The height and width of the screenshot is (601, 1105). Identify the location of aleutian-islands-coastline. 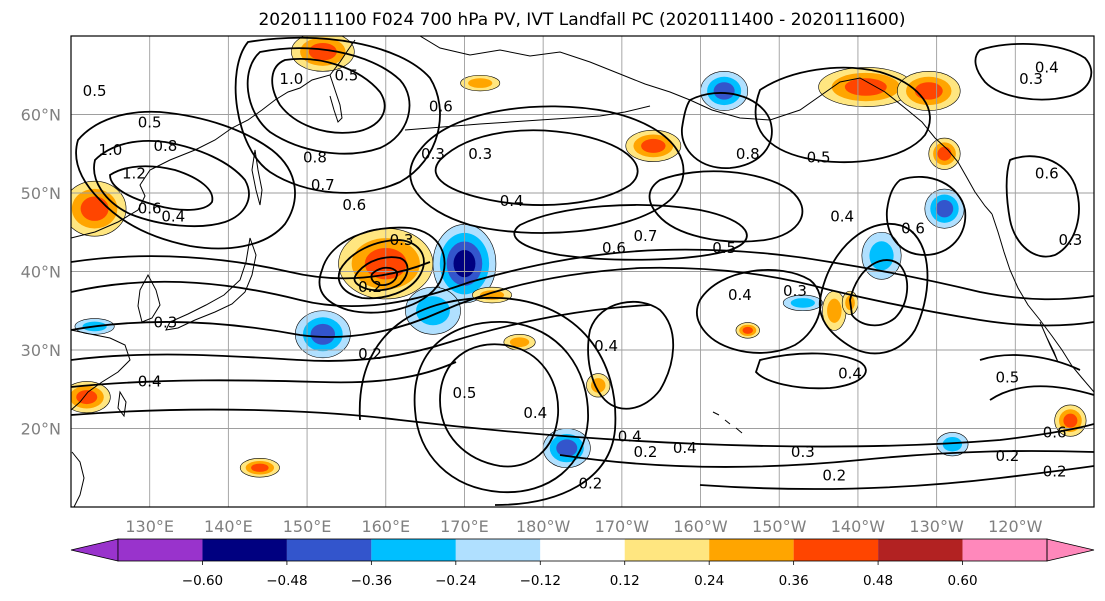
(527, 118).